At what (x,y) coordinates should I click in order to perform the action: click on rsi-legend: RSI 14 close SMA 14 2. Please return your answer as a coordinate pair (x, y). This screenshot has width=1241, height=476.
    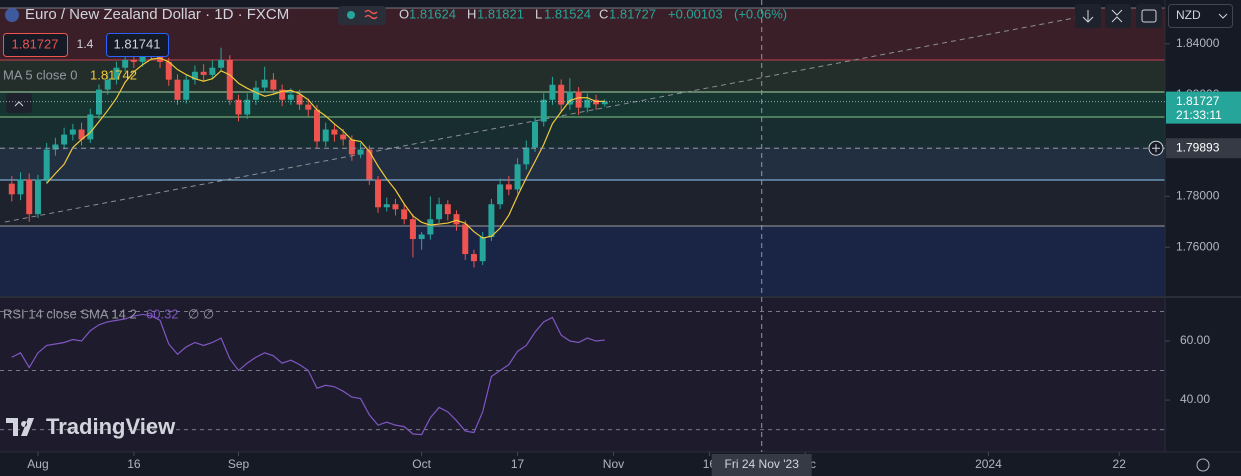
    Looking at the image, I should click on (70, 313).